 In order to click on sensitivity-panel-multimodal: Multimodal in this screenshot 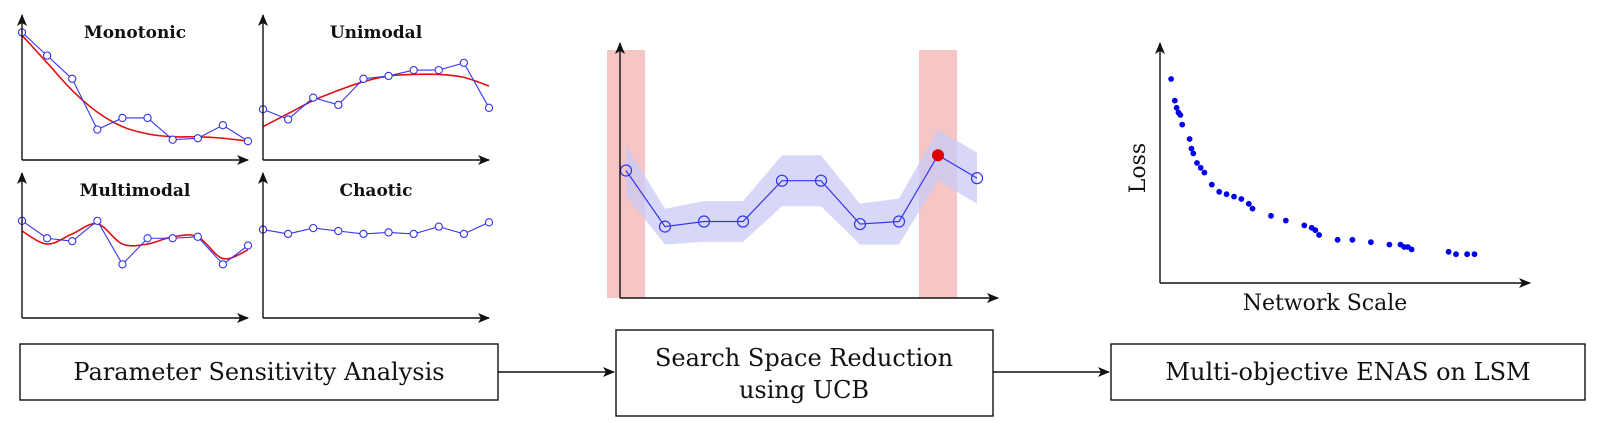, I will do `click(135, 247)`.